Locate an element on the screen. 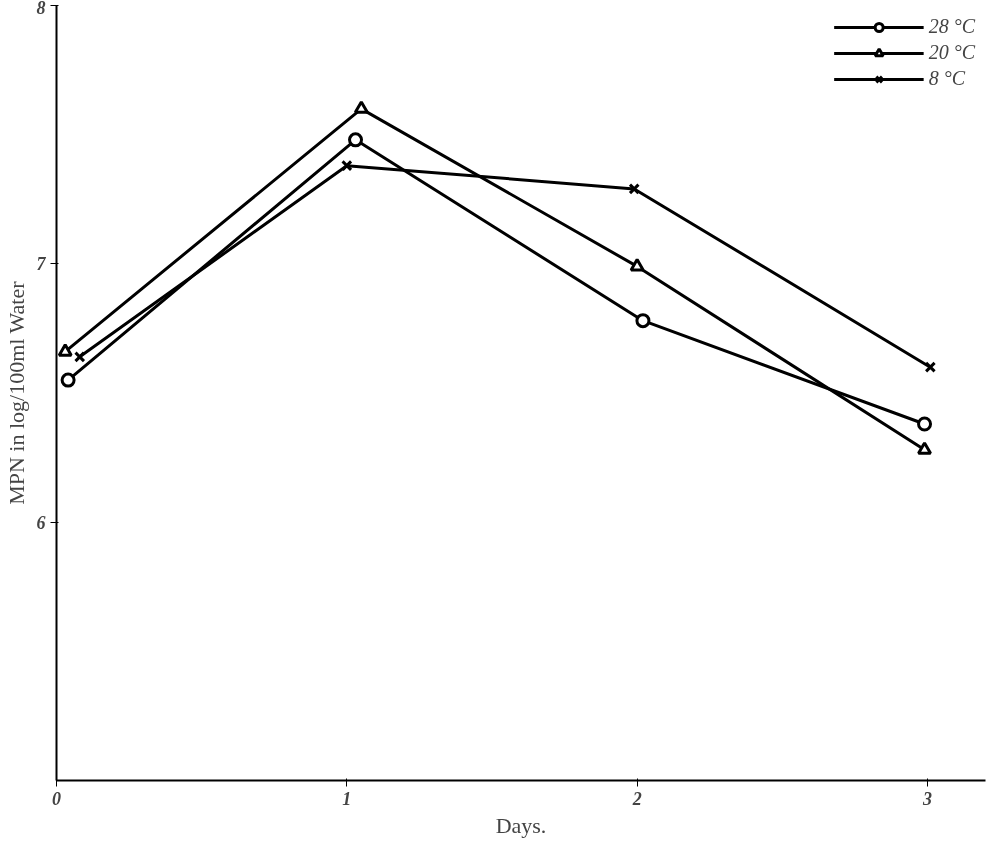 The width and height of the screenshot is (1004, 853). x-tick-label: 2 is located at coordinates (636, 798).